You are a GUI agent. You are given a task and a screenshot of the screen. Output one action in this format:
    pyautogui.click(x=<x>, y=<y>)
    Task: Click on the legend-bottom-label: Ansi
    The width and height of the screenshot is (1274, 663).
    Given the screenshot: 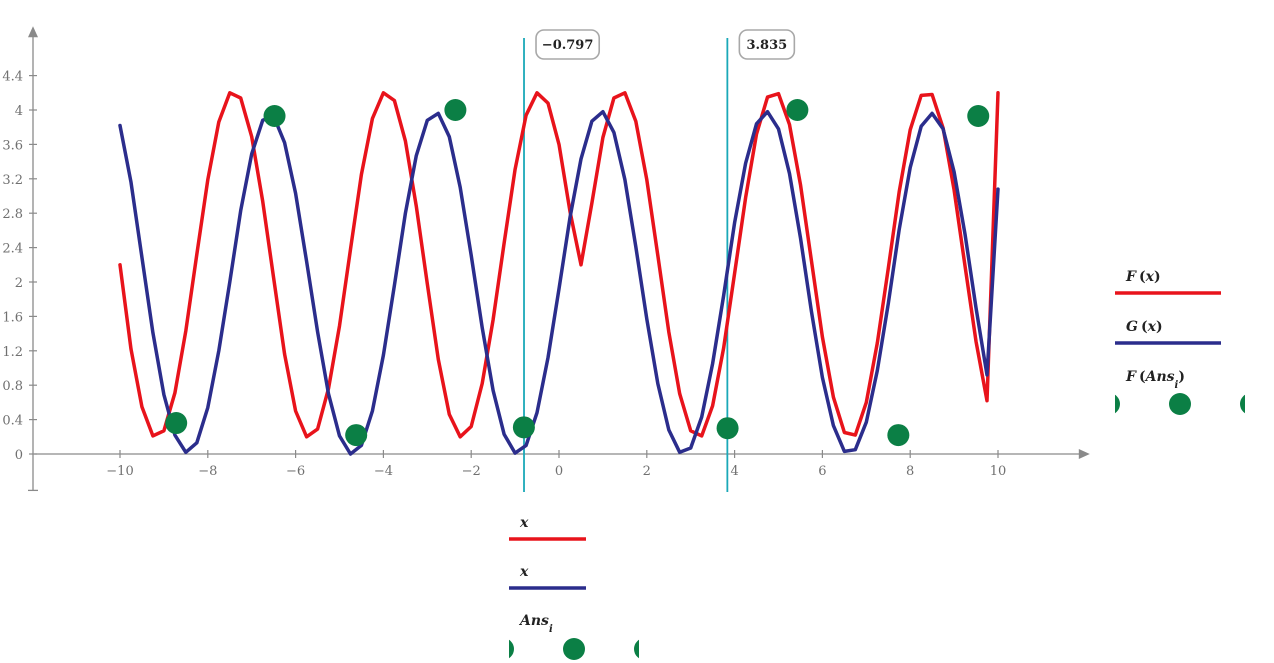 What is the action you would take?
    pyautogui.click(x=535, y=624)
    